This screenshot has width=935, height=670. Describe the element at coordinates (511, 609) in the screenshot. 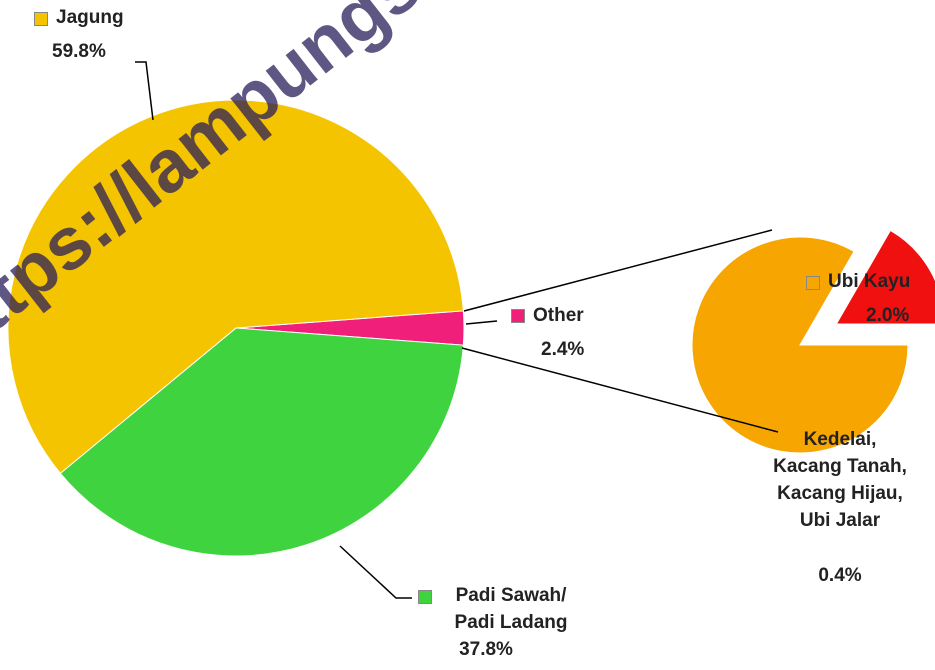

I see `category-label: Padi Sawah/ Padi Ladang` at that location.